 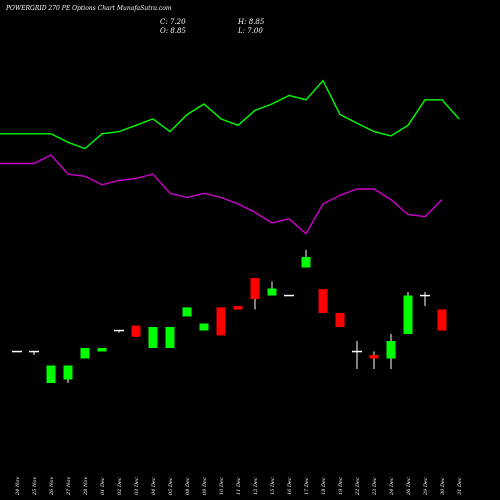 I want to click on x-tick-label: 28 Nov, so click(x=86, y=486).